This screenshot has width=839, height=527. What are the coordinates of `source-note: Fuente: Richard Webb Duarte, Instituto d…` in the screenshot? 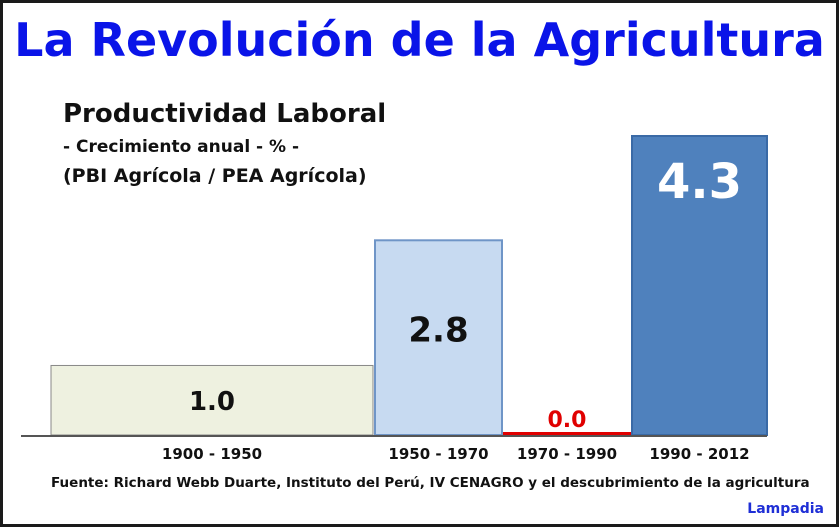 It's located at (430, 483).